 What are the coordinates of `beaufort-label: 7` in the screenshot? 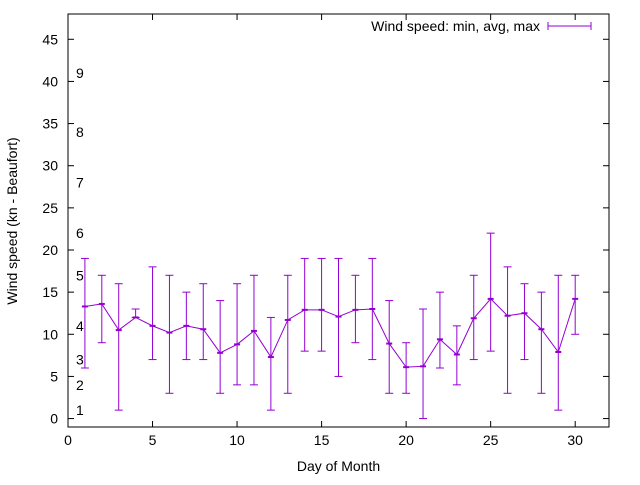 It's located at (80, 183).